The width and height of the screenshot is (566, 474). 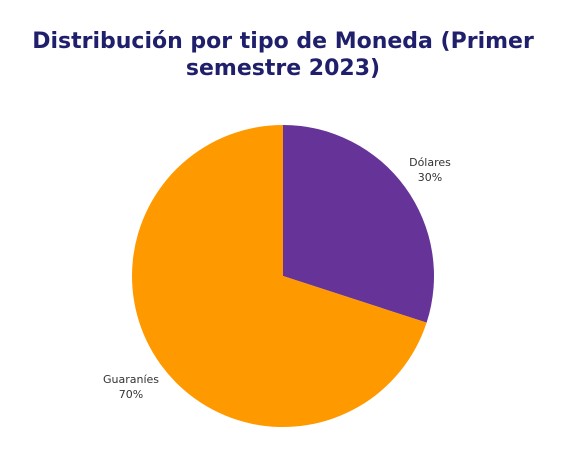 I want to click on pie-slice-dolares, so click(x=358, y=224).